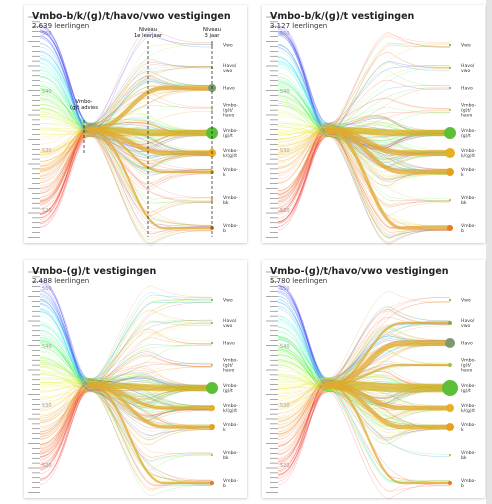 The image size is (492, 504). I want to click on panel-title: Vmbo-(g)/t vestigingen, so click(94, 271).